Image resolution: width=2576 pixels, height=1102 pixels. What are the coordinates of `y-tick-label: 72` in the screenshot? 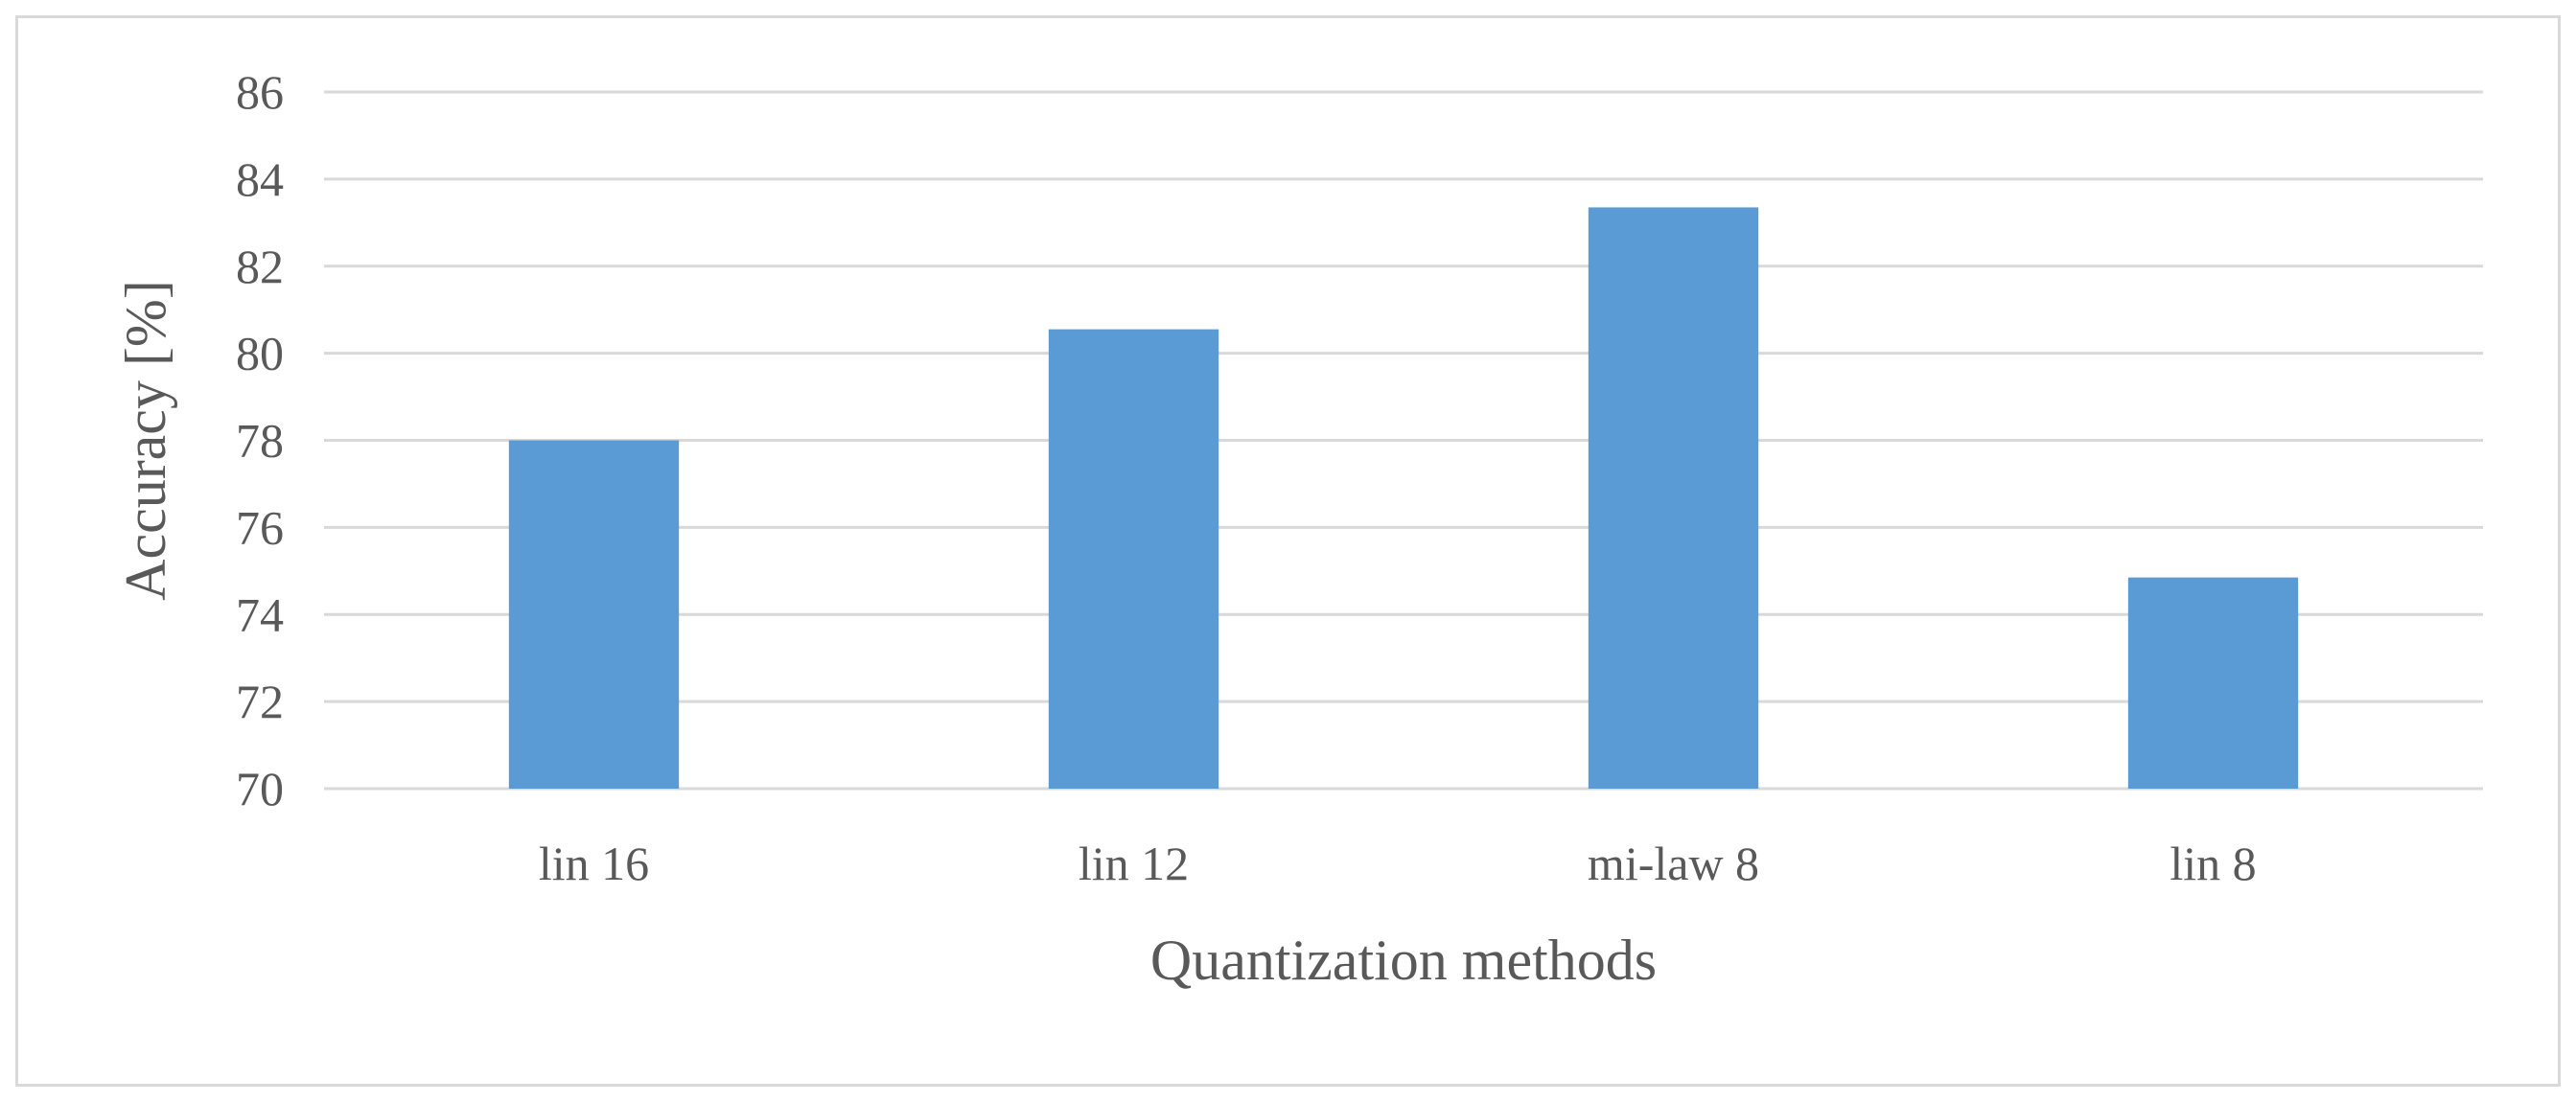 It's located at (260, 701).